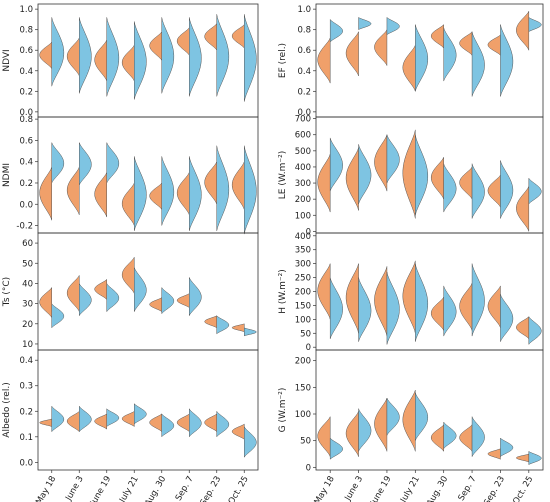 Image resolution: width=550 pixels, height=502 pixels. I want to click on x-tick-label: May 18, so click(325, 488).